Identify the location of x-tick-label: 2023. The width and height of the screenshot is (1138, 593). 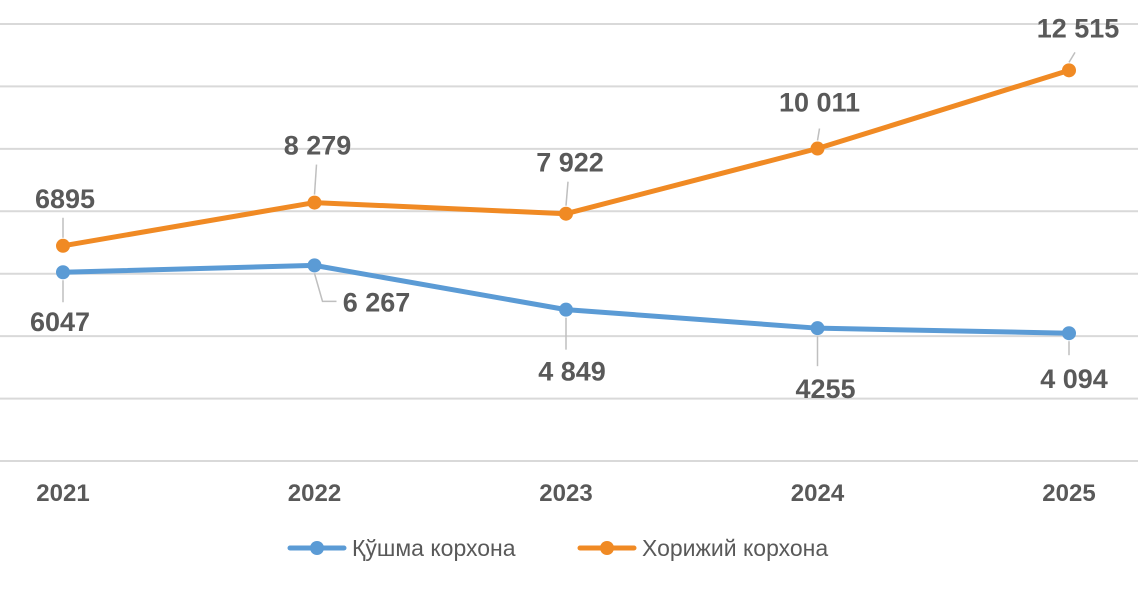
(565, 493).